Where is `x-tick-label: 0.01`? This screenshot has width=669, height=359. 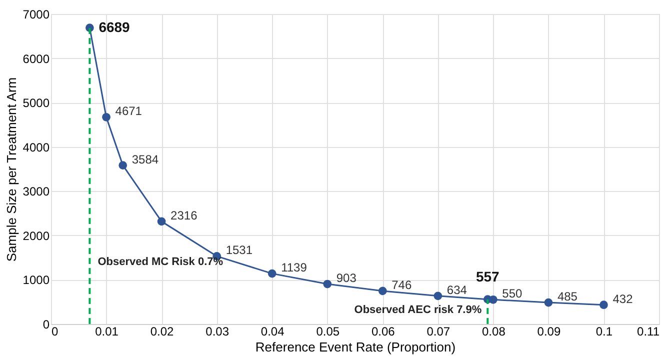
x-tick-label: 0.01 is located at coordinates (107, 331).